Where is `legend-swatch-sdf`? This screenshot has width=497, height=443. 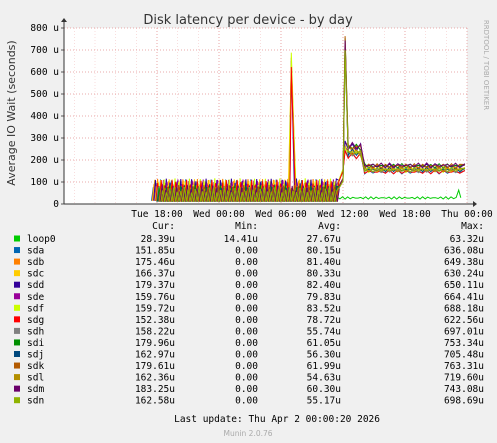
legend-swatch-sdf is located at coordinates (17, 307).